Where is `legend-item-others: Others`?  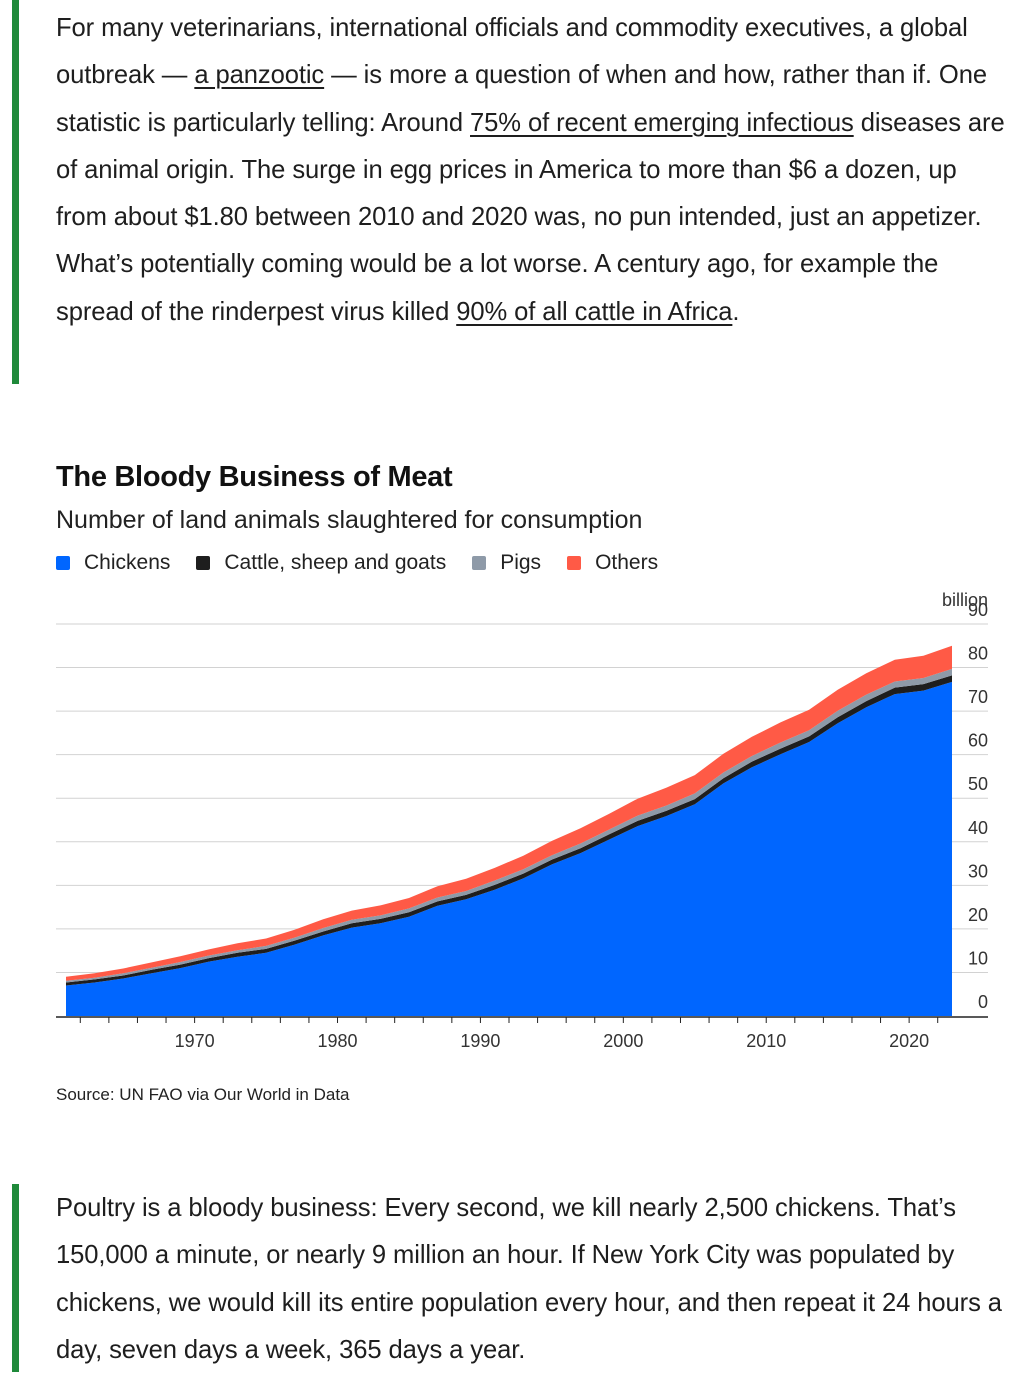
legend-item-others: Others is located at coordinates (612, 563).